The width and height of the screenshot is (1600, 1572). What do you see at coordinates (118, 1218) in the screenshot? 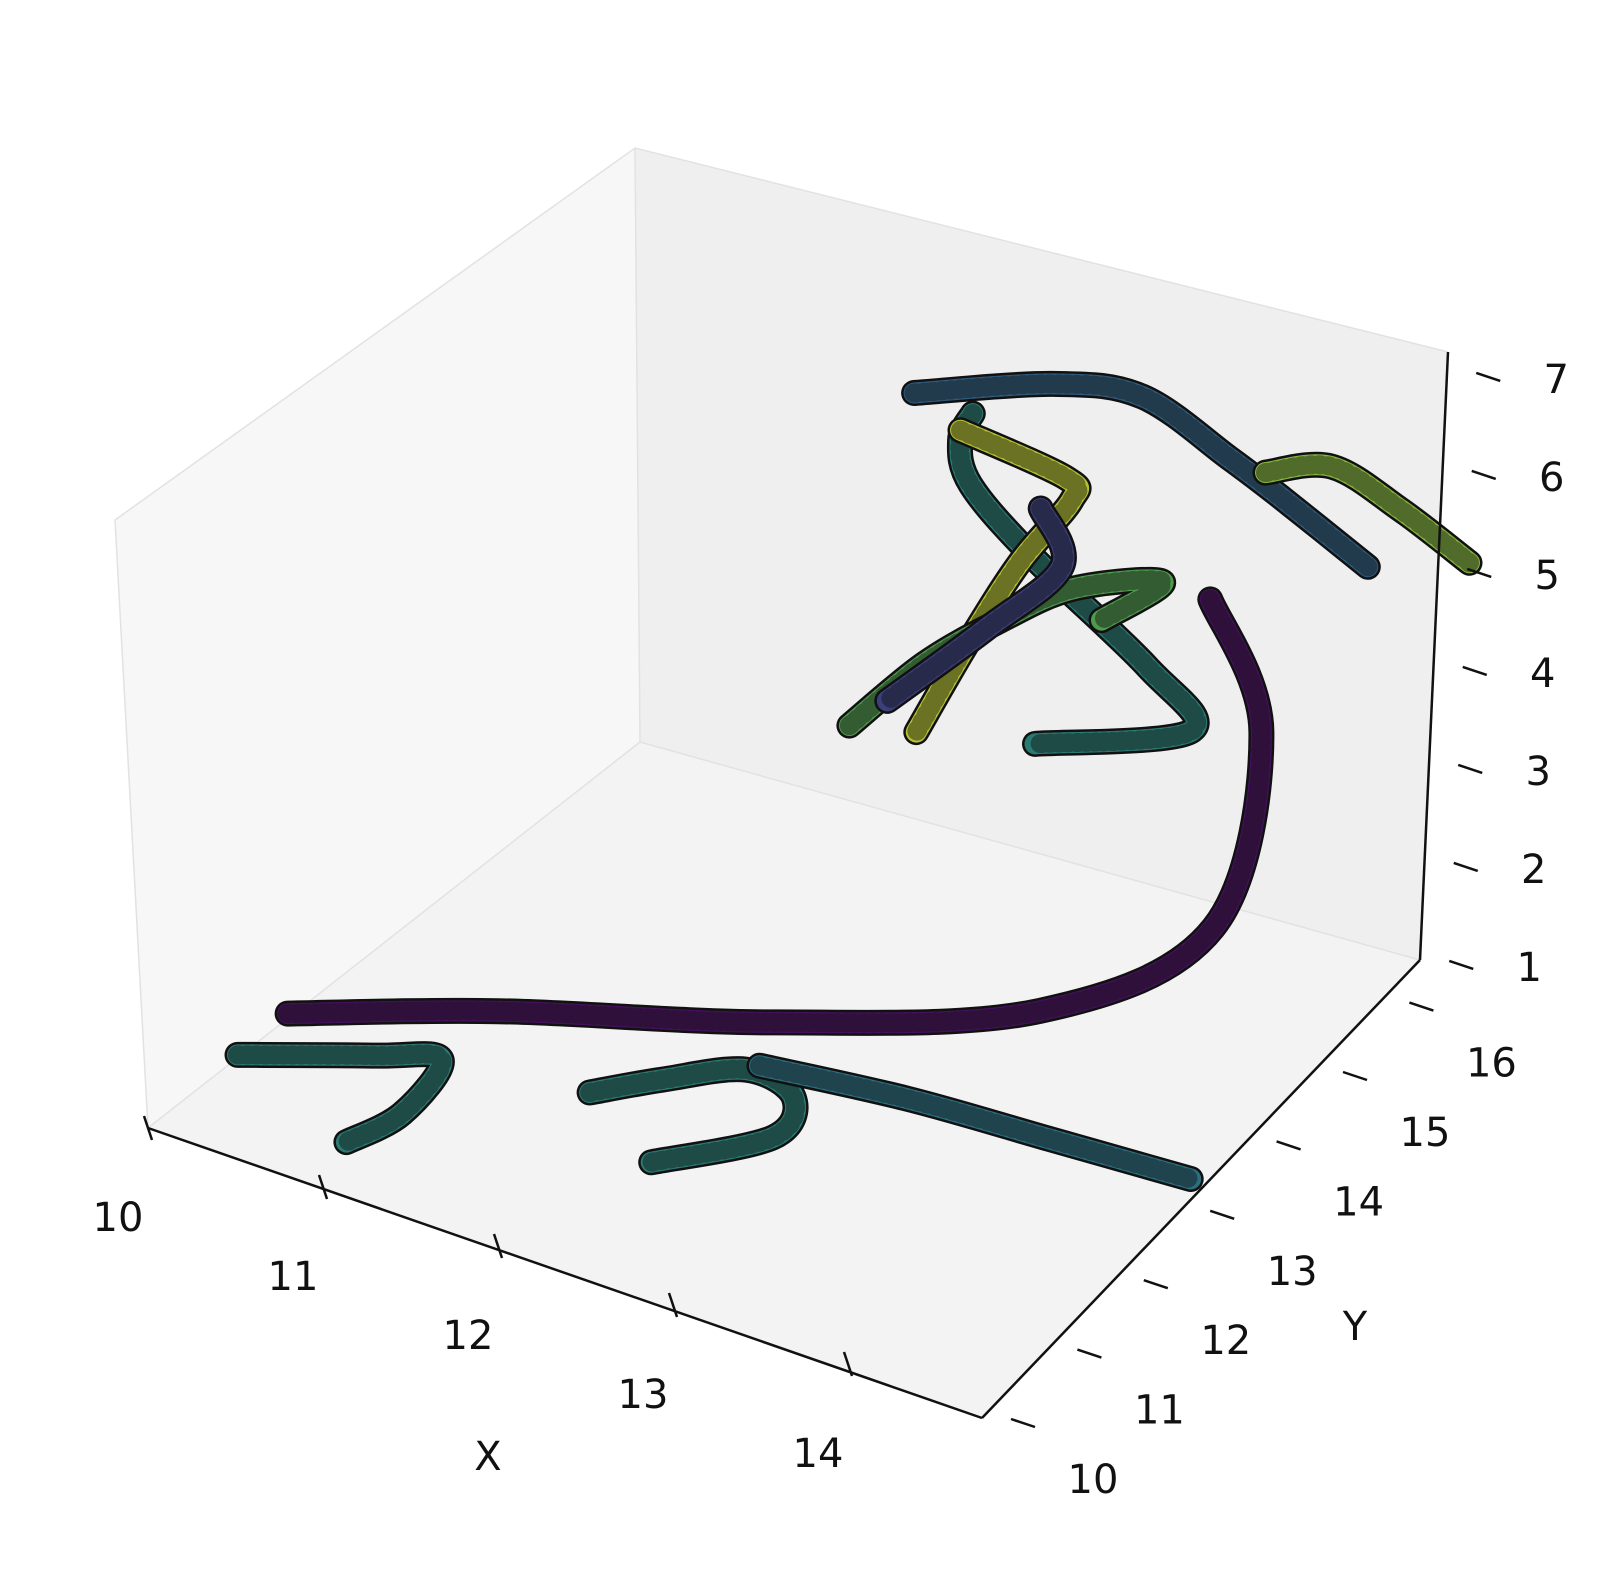
I see `x-tick-label: 10` at bounding box center [118, 1218].